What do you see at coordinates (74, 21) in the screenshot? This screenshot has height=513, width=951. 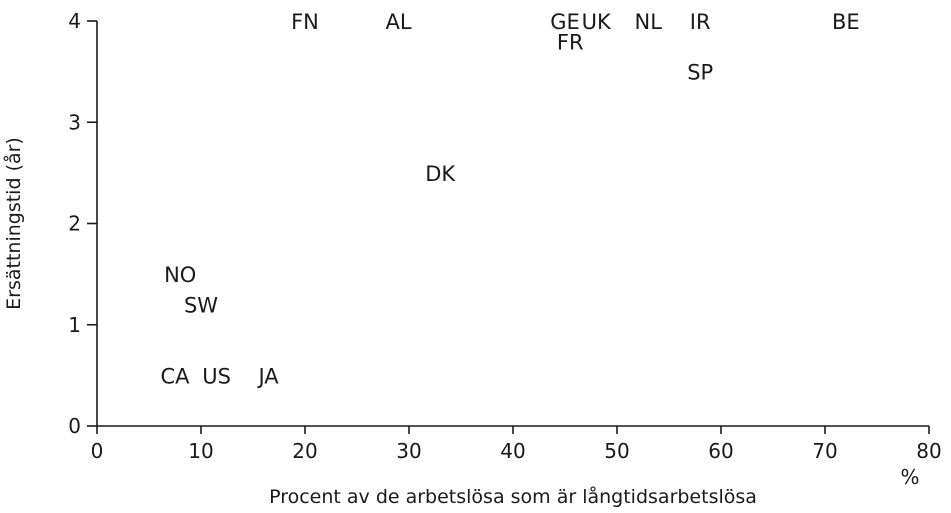 I see `y-tick-label: 4` at bounding box center [74, 21].